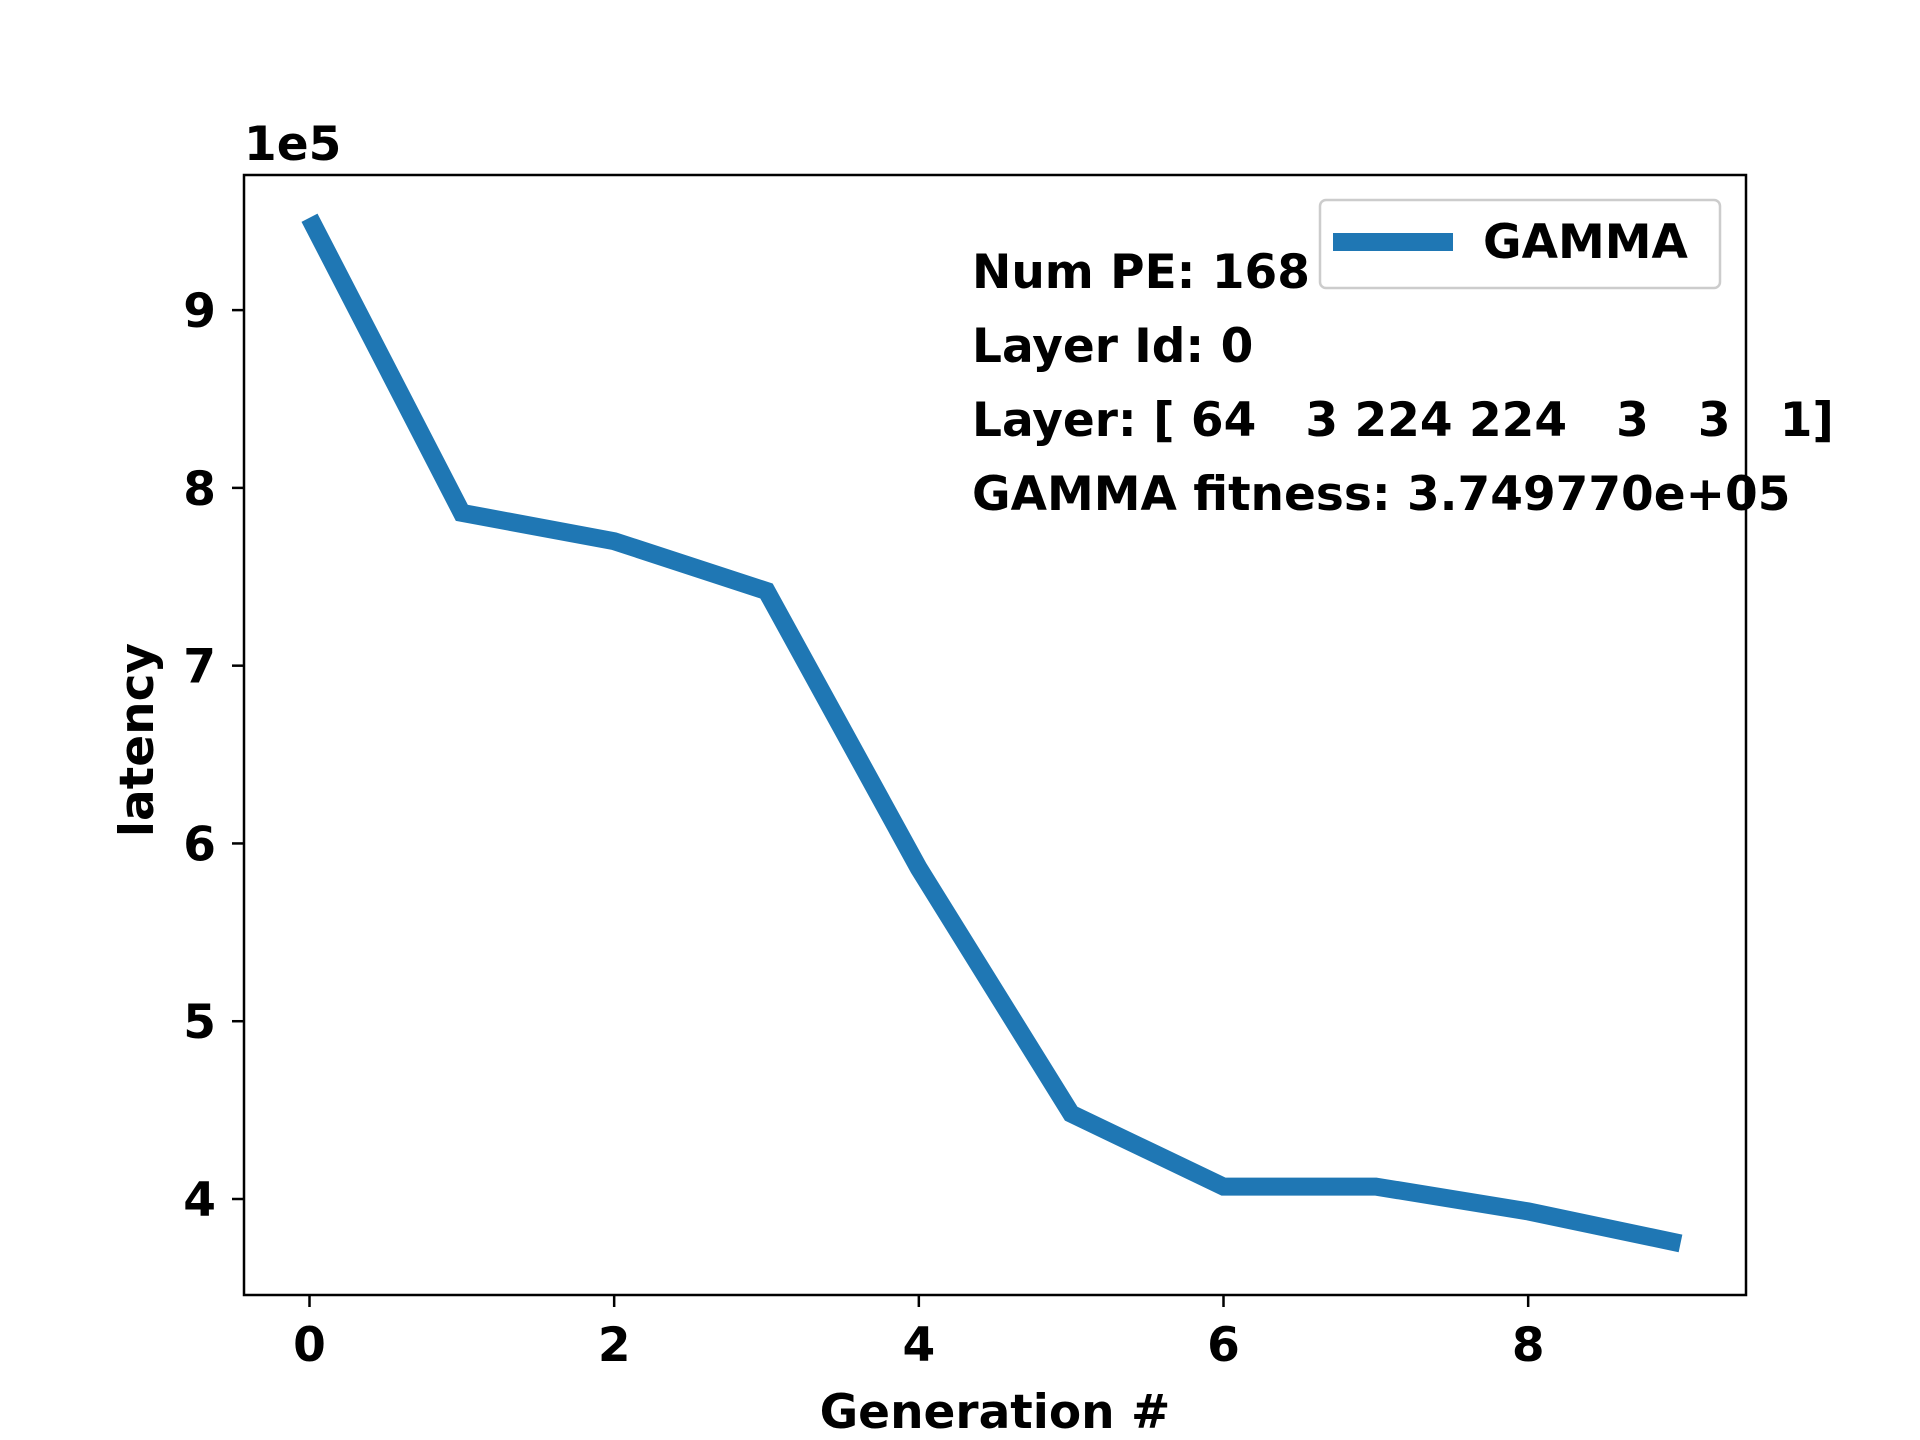 This screenshot has width=1920, height=1440. What do you see at coordinates (199, 1200) in the screenshot?
I see `y-tick-label: 4` at bounding box center [199, 1200].